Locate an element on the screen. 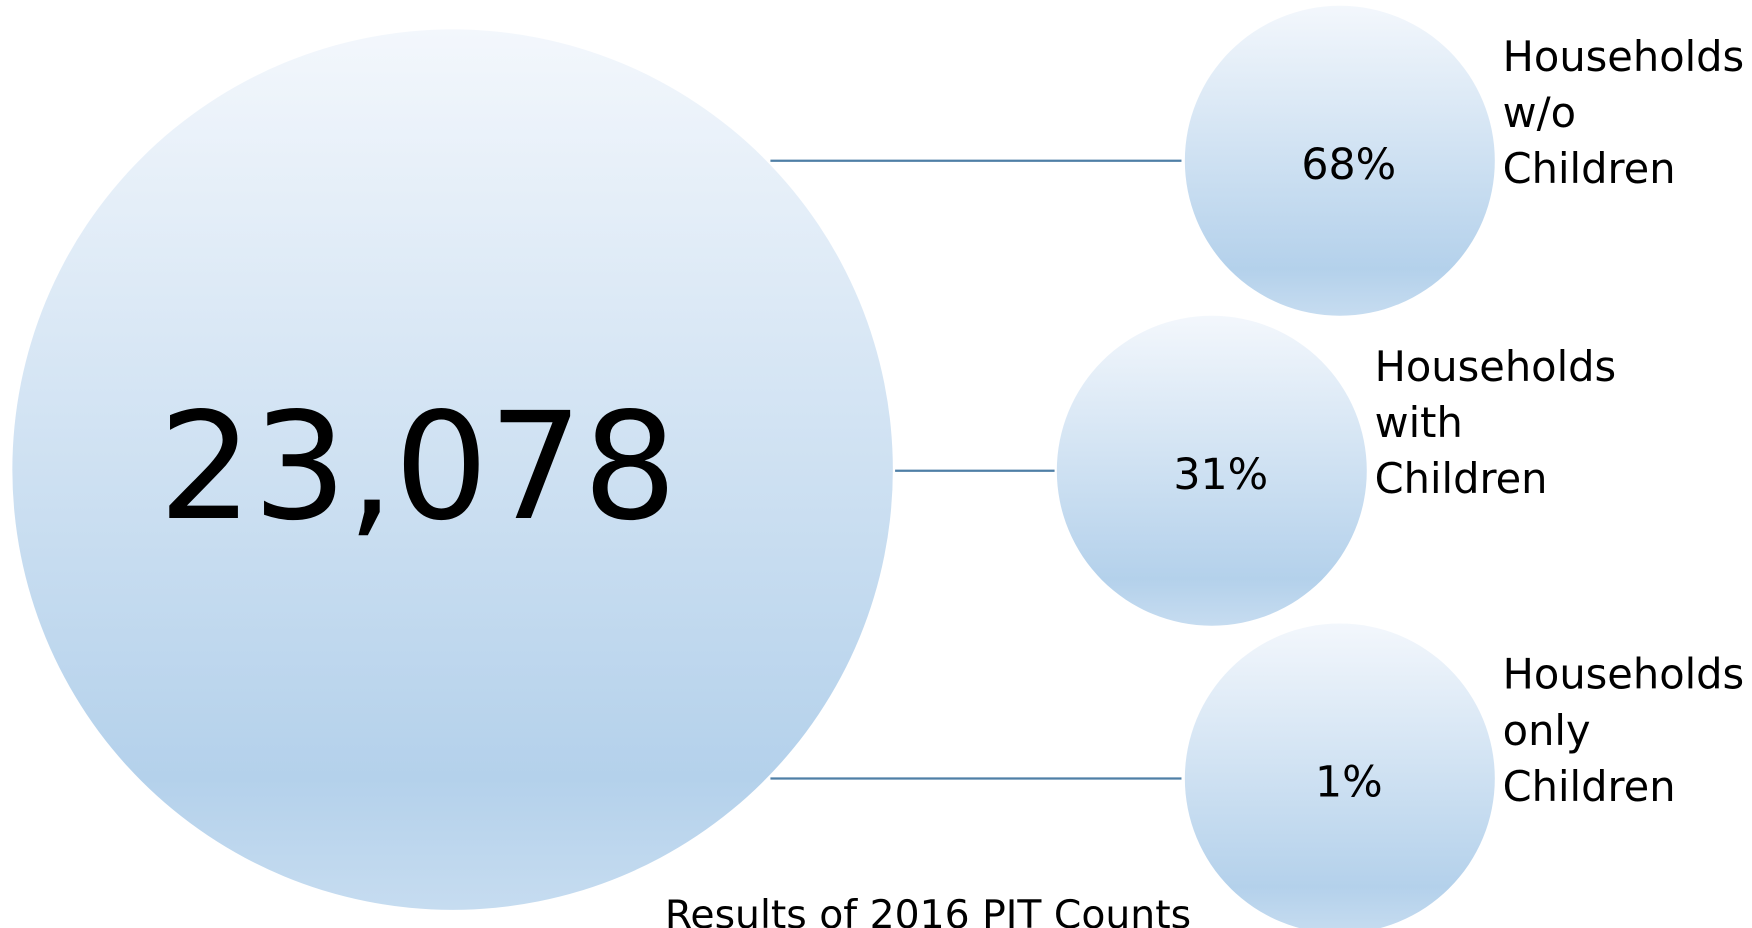 The height and width of the screenshot is (928, 1752). group-percent: 31% is located at coordinates (1220, 475).